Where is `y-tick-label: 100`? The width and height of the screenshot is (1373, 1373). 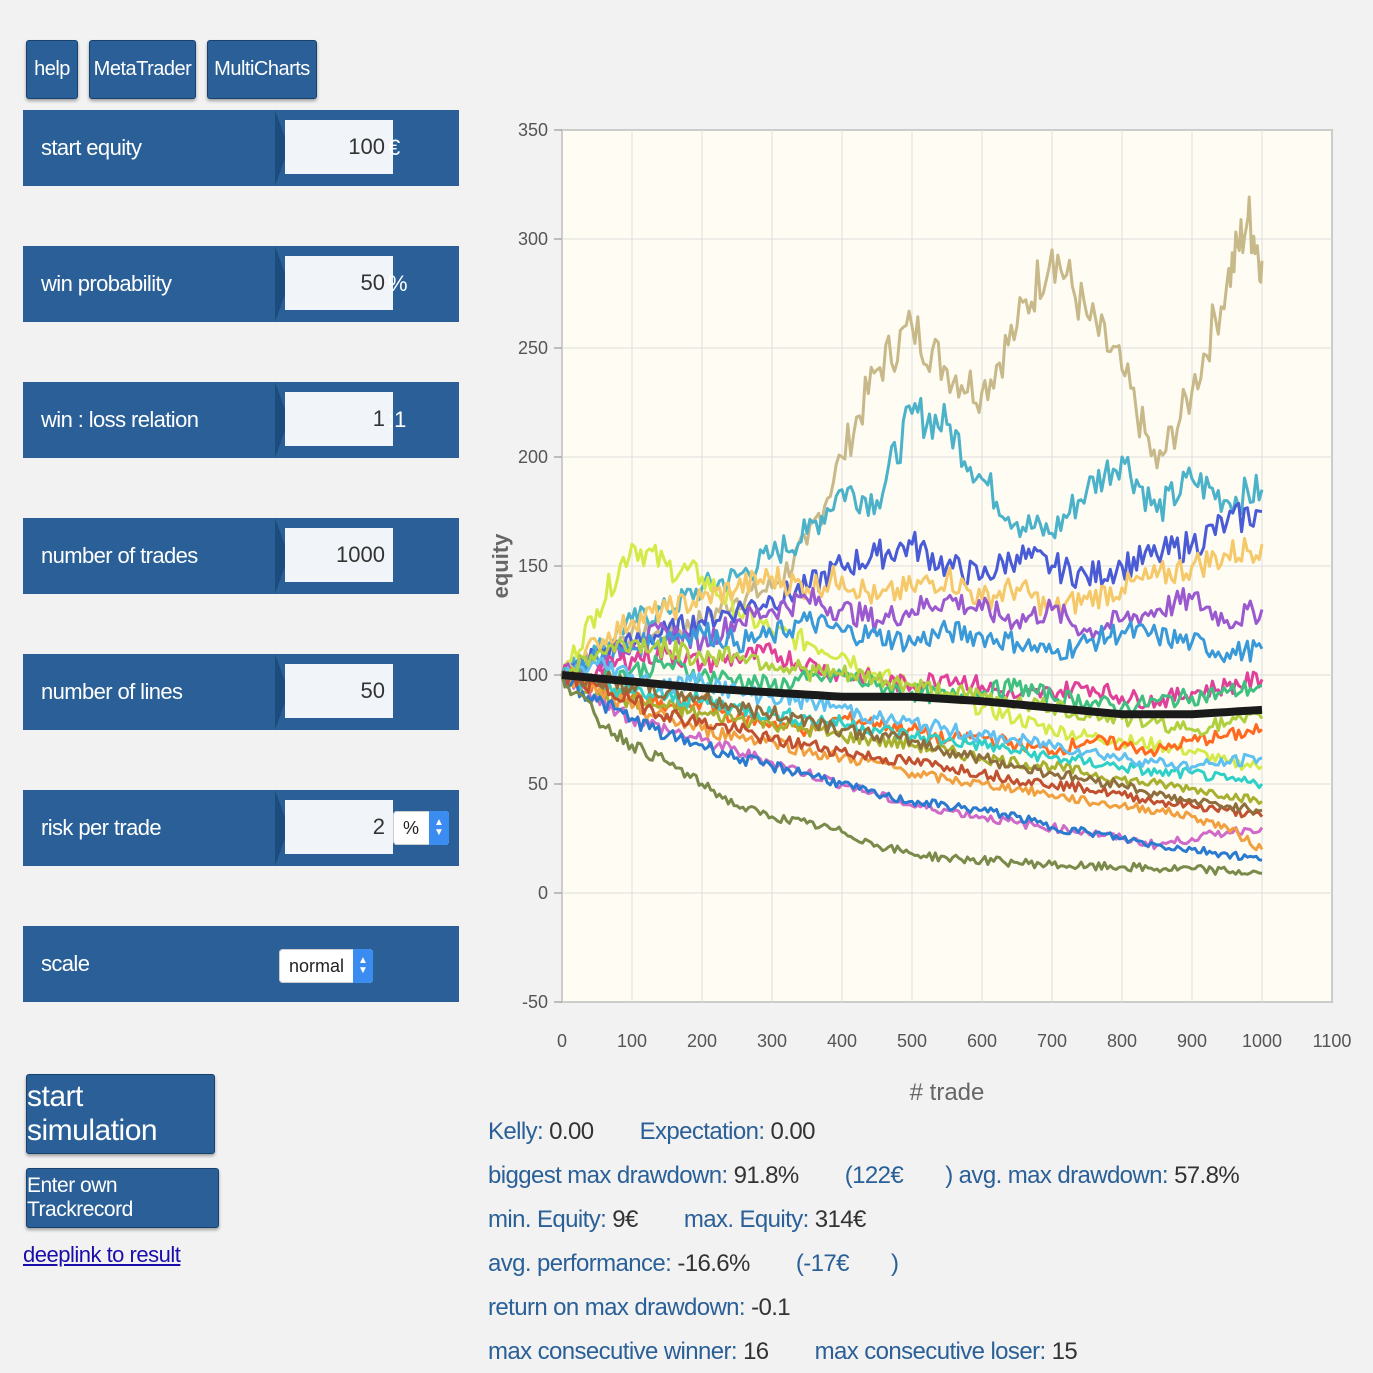 y-tick-label: 100 is located at coordinates (533, 675).